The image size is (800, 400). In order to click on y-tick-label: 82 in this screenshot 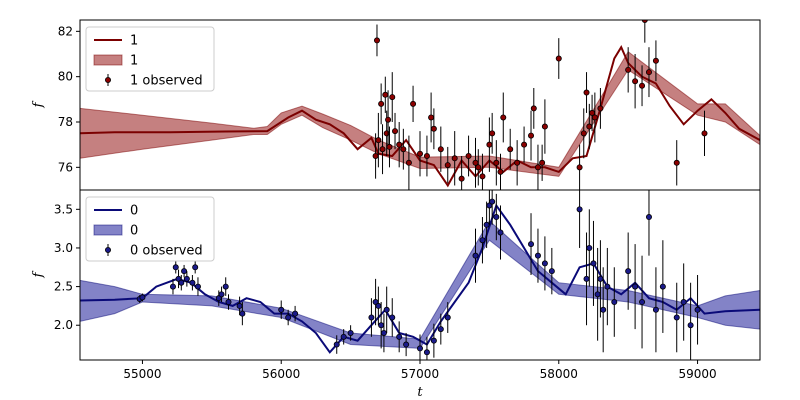, I will do `click(65, 31)`.